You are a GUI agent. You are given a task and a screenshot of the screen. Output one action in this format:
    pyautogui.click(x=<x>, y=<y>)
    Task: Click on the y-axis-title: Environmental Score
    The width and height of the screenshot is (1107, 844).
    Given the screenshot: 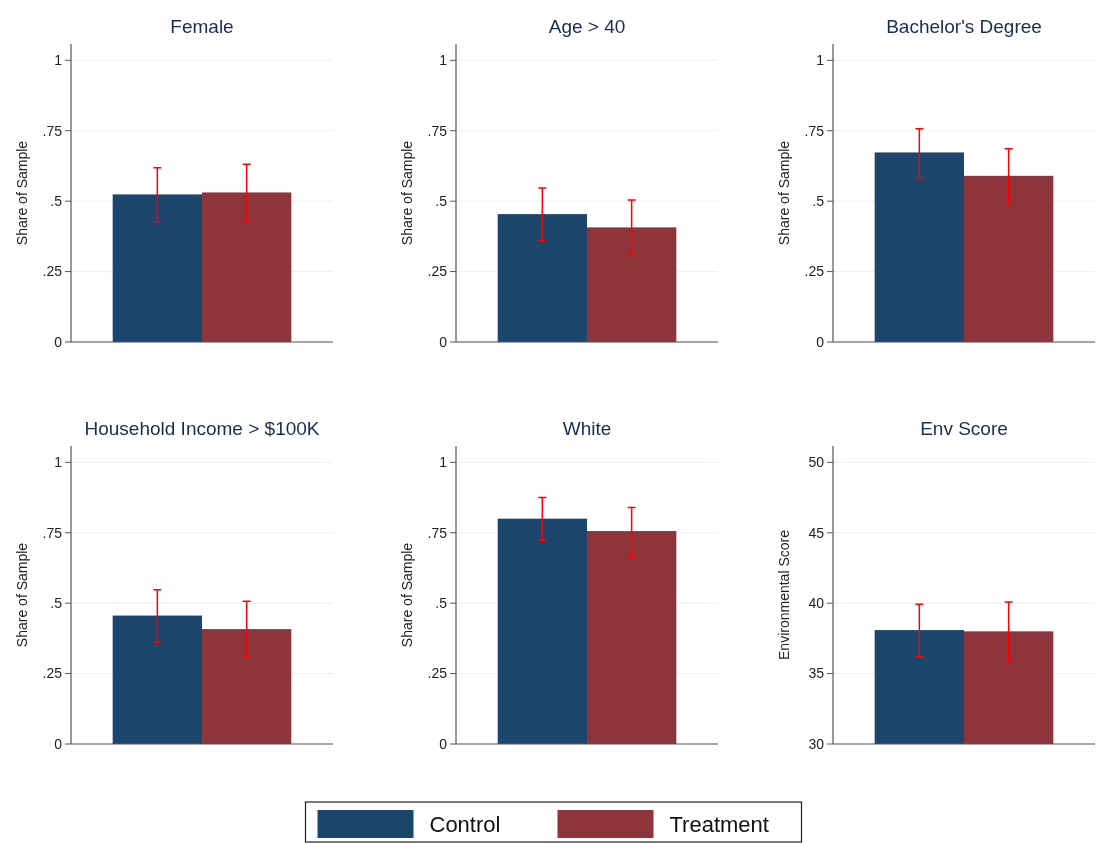 What is the action you would take?
    pyautogui.click(x=784, y=594)
    